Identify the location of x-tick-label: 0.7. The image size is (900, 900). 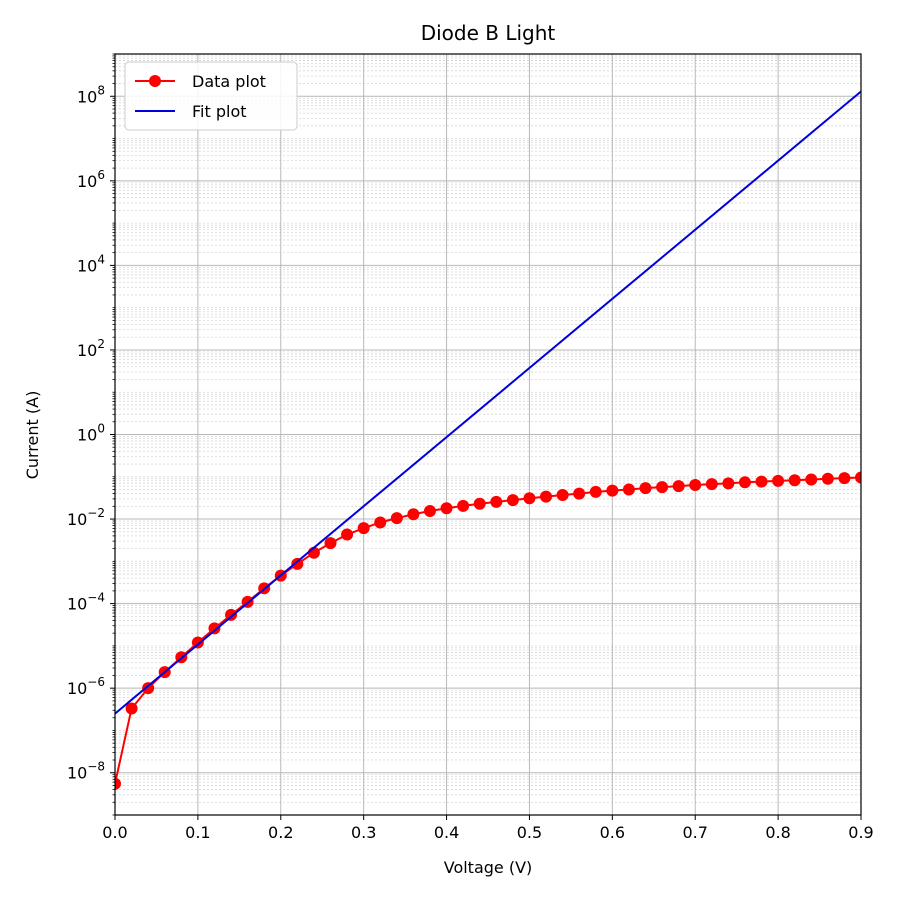
(694, 832).